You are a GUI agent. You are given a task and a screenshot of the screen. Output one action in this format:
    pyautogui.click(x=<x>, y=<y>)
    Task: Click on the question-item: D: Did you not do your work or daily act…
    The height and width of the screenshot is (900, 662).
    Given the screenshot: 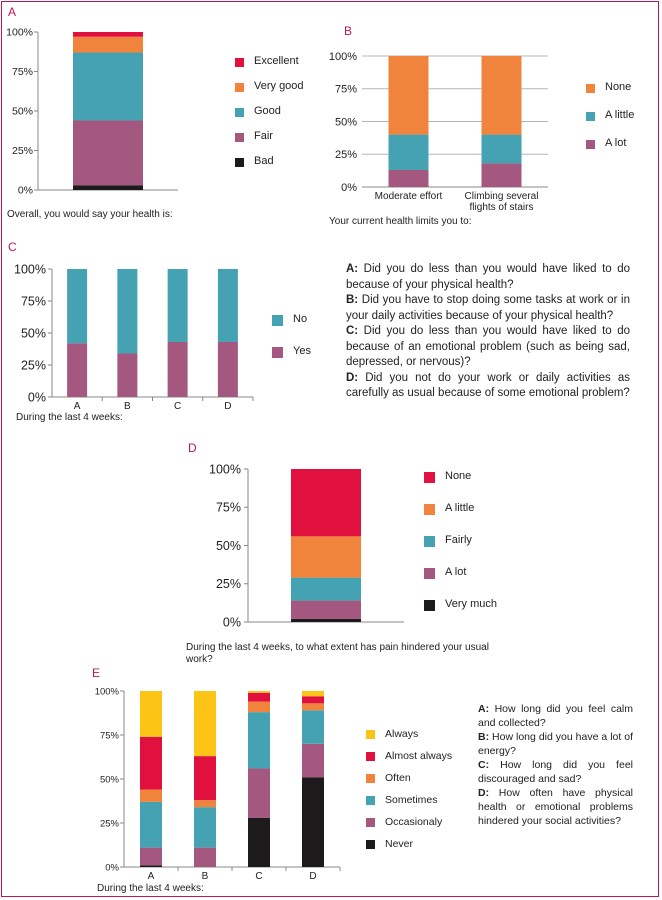 What is the action you would take?
    pyautogui.click(x=488, y=386)
    